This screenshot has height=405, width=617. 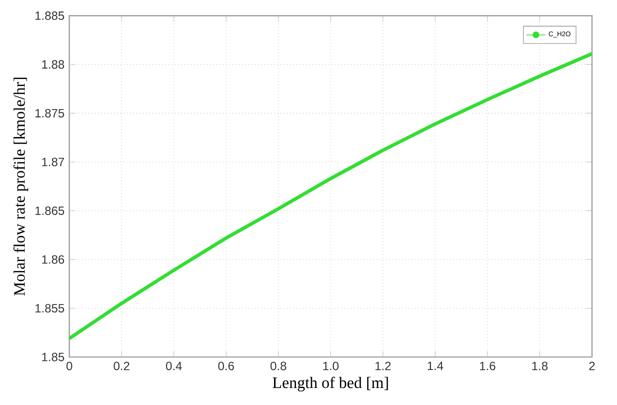 What do you see at coordinates (122, 366) in the screenshot?
I see `x-tick-label: 0.2` at bounding box center [122, 366].